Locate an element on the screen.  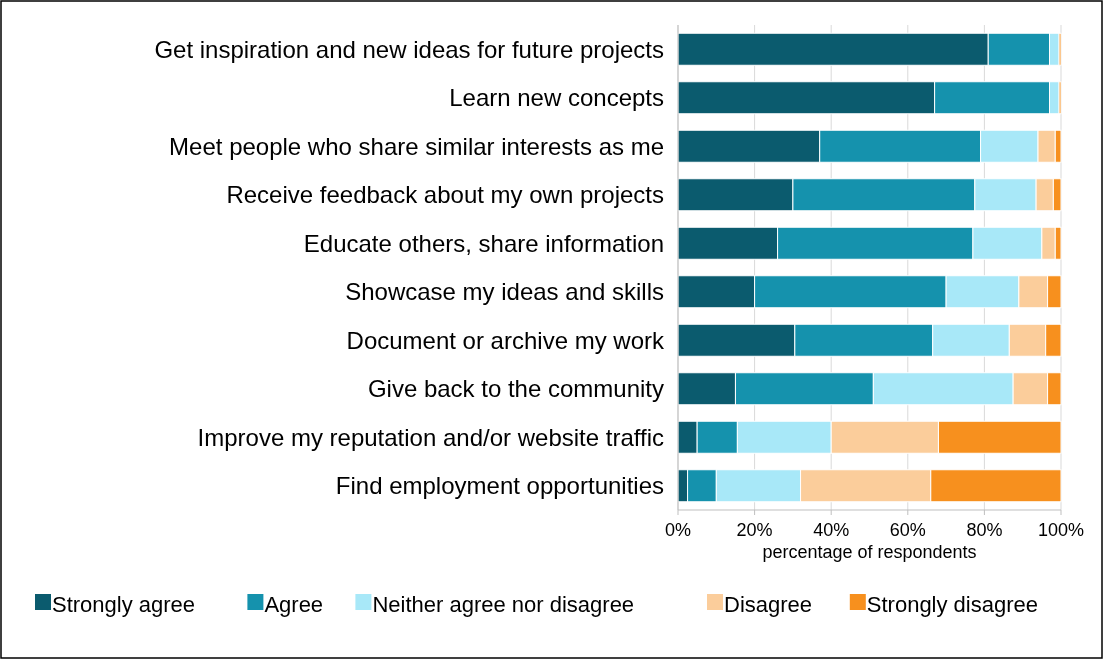
legend-label: Disagree is located at coordinates (768, 604).